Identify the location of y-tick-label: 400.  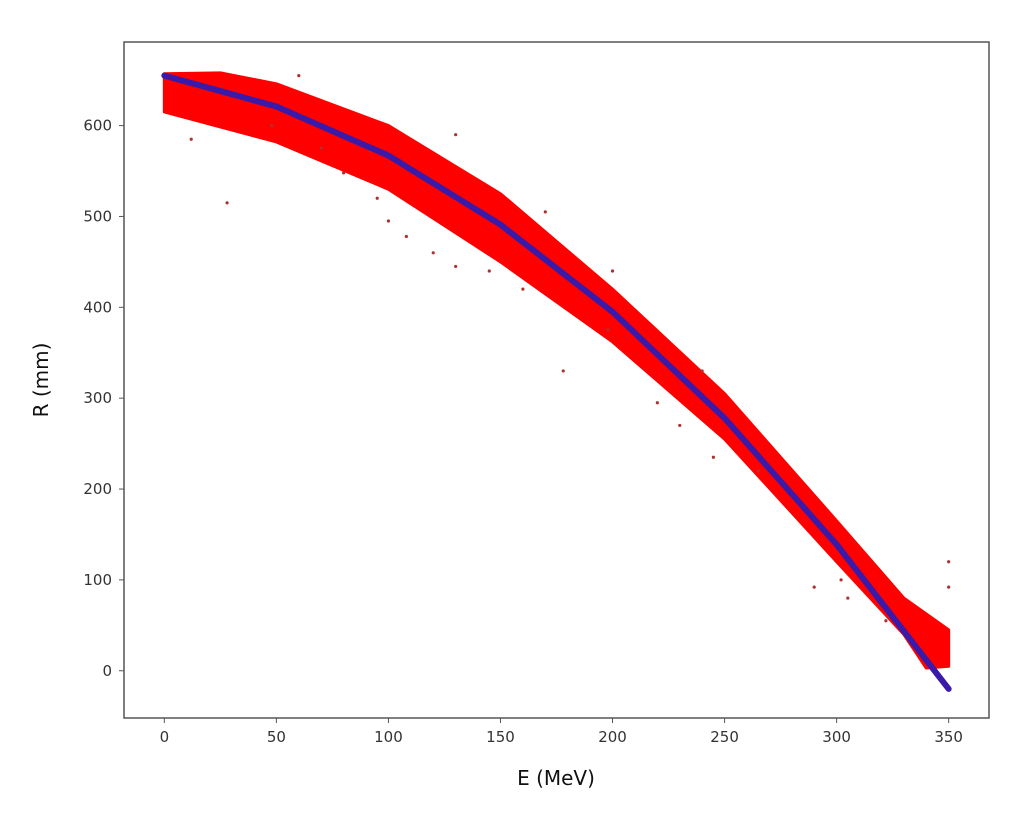
(97, 307).